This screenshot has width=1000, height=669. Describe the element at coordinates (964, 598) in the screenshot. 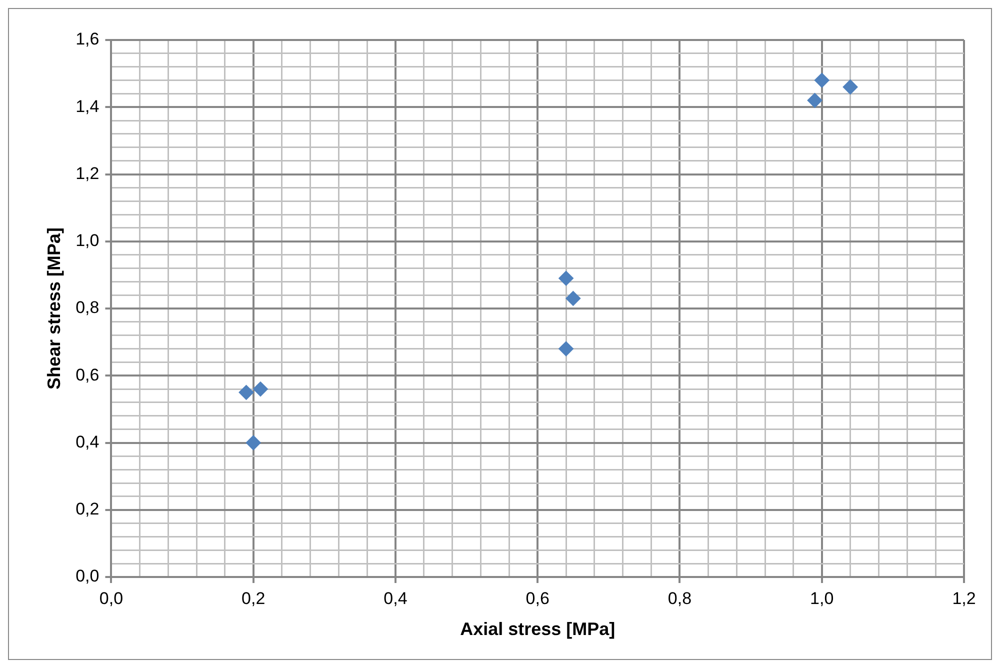

I see `x-tick-label: 1,2` at that location.